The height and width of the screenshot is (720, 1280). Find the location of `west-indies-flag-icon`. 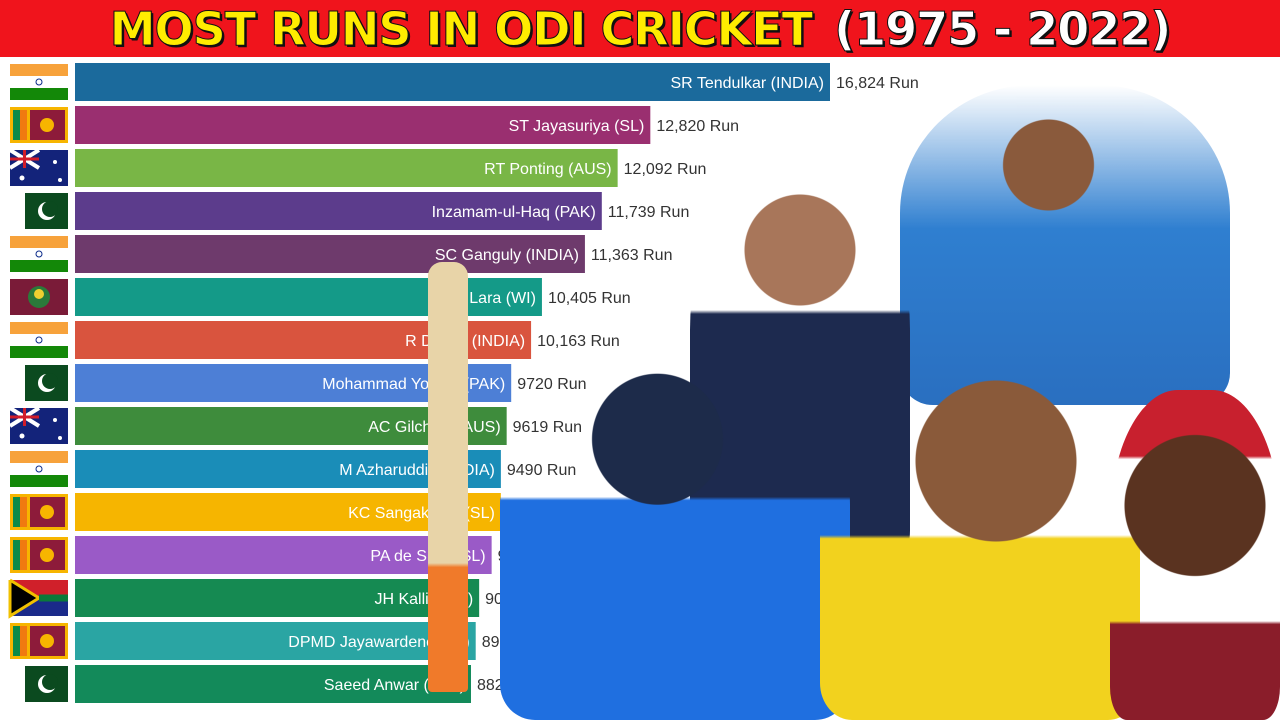

west-indies-flag-icon is located at coordinates (39, 297).